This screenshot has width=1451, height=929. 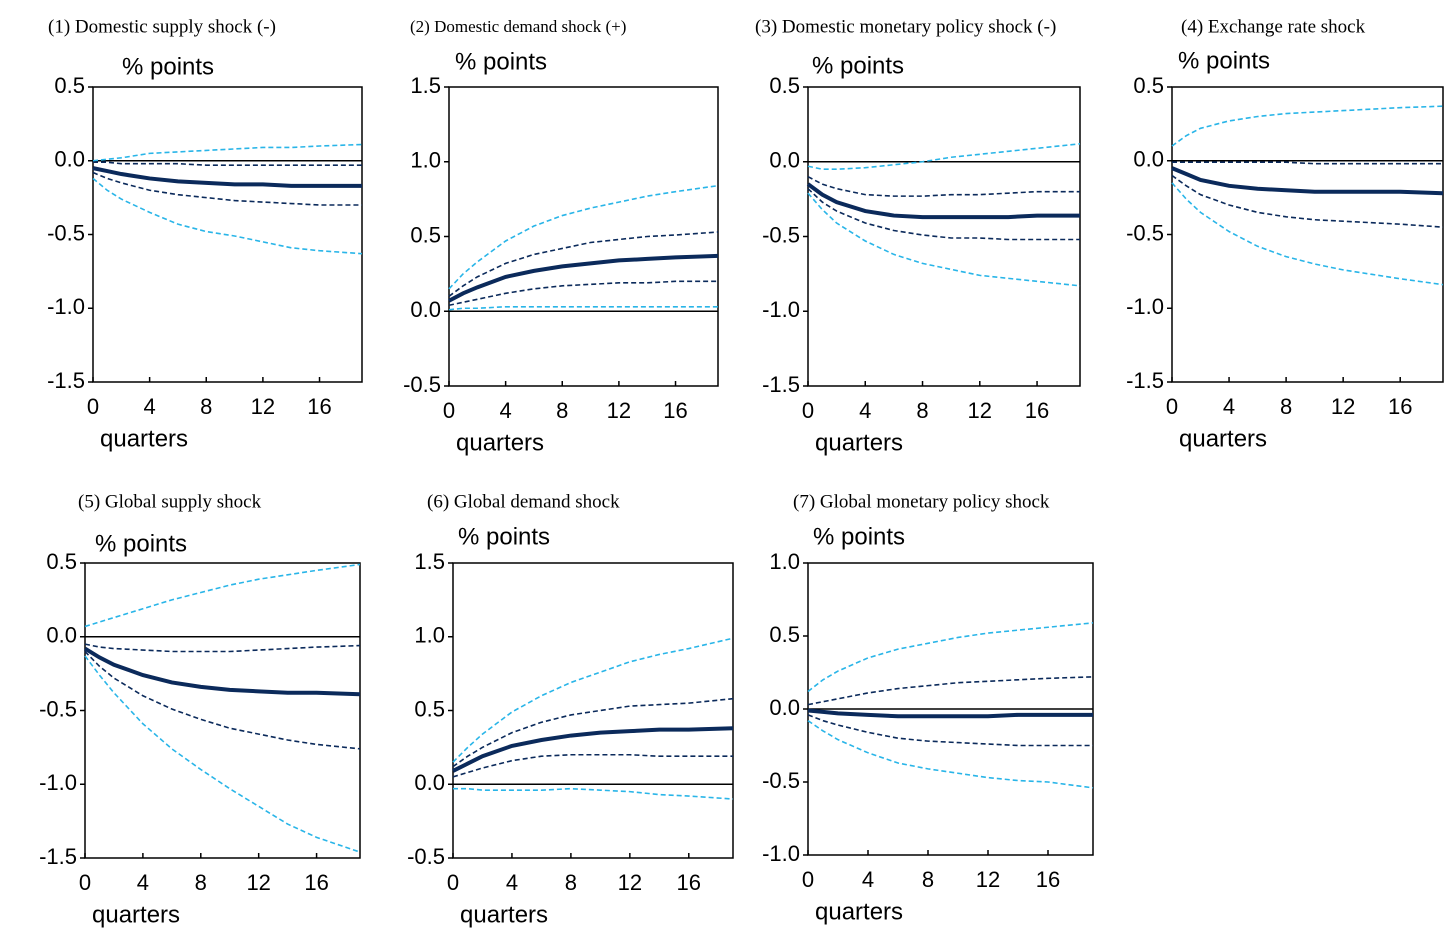 I want to click on panel-title: (7) Global monetary policy shock, so click(x=921, y=501).